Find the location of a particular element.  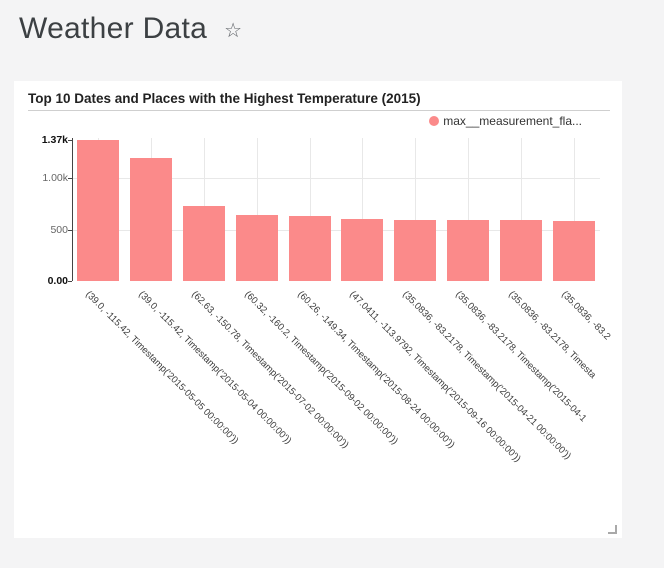

y-tick-label: 1.00k is located at coordinates (55, 178).